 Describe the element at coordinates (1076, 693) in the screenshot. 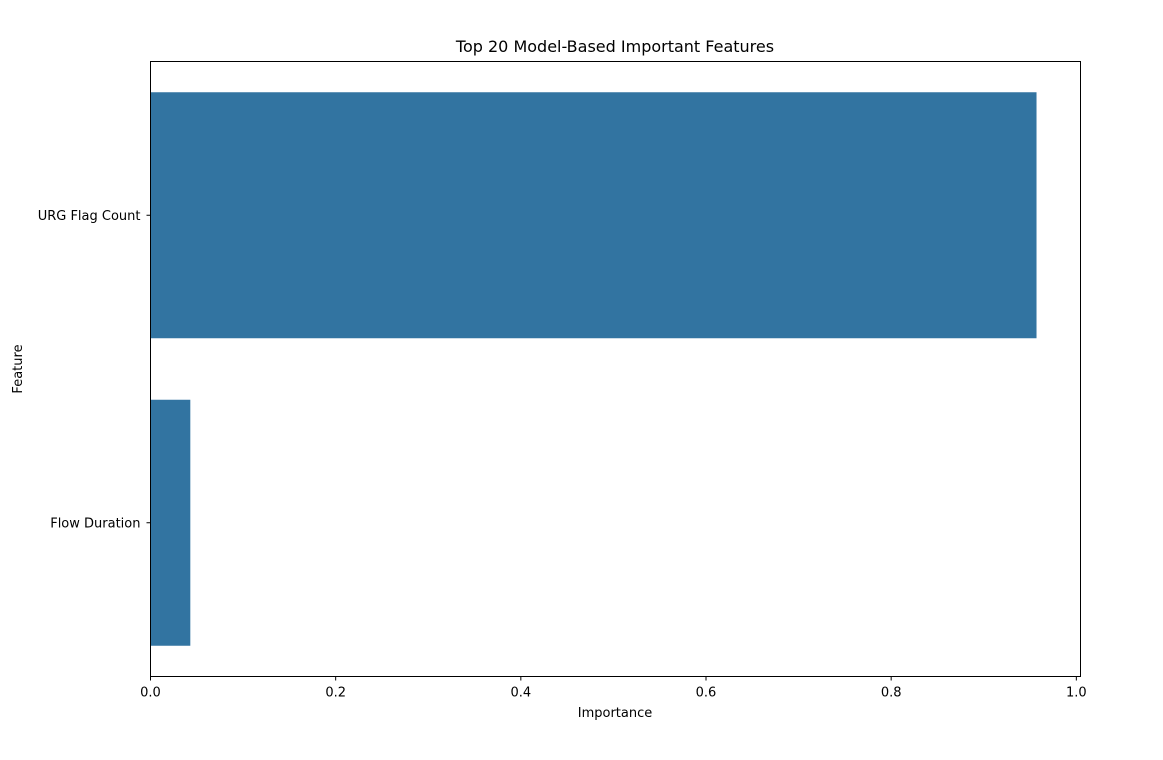

I see `x-tick-label: 1.0` at that location.